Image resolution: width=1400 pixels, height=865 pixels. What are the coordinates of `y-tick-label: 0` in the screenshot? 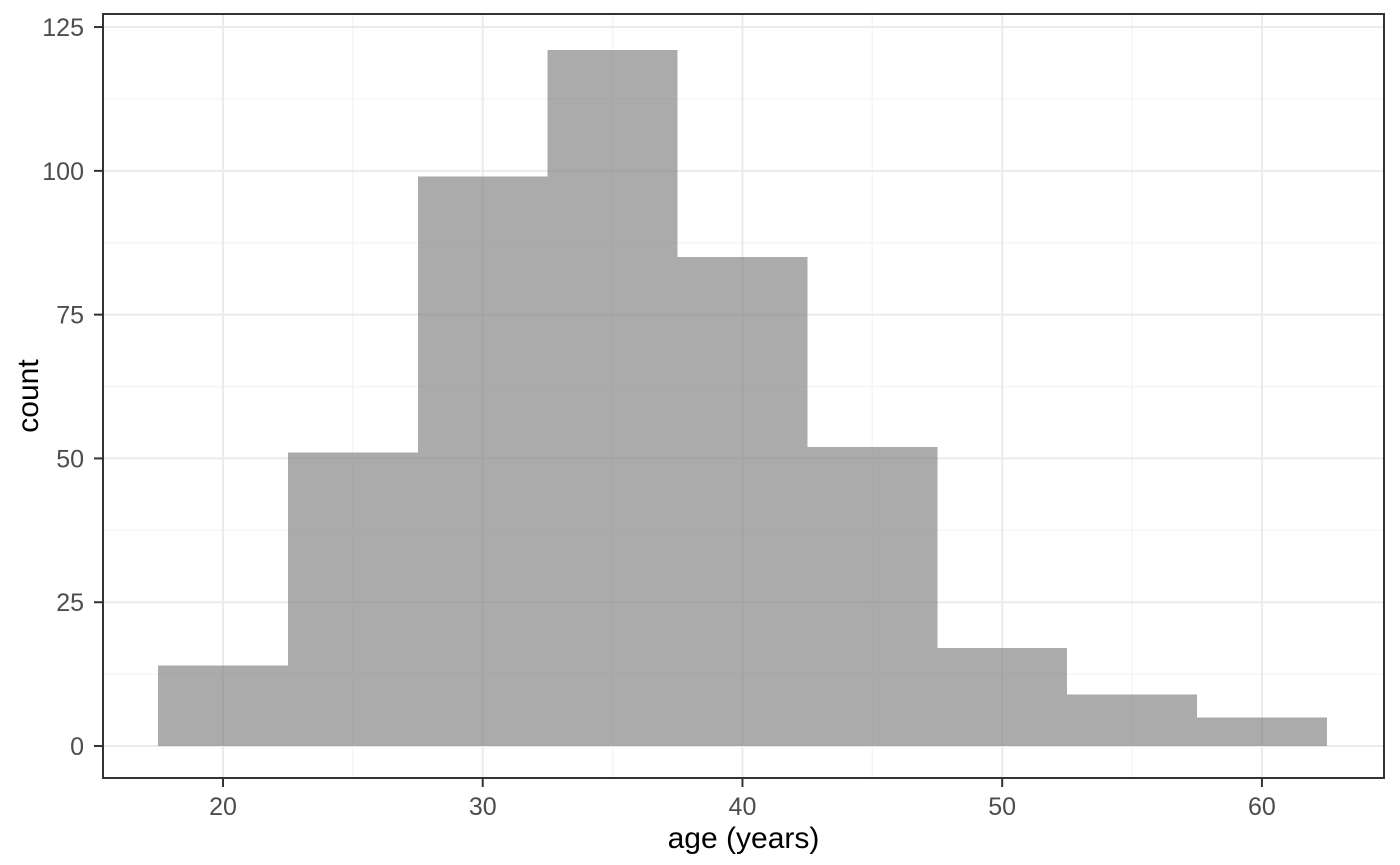 It's located at (77, 747).